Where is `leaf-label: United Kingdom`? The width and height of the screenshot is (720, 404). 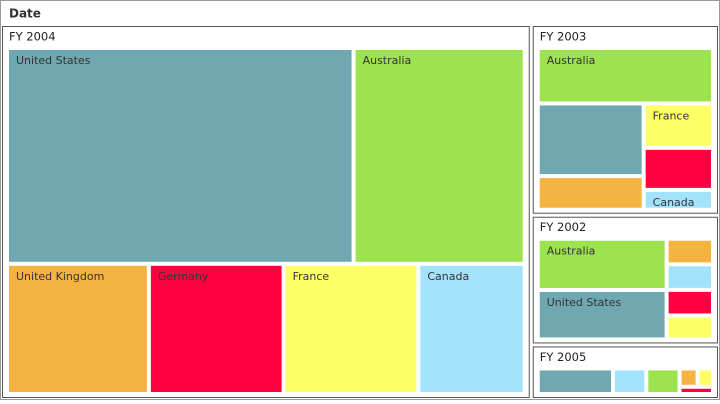
leaf-label: United Kingdom is located at coordinates (60, 276).